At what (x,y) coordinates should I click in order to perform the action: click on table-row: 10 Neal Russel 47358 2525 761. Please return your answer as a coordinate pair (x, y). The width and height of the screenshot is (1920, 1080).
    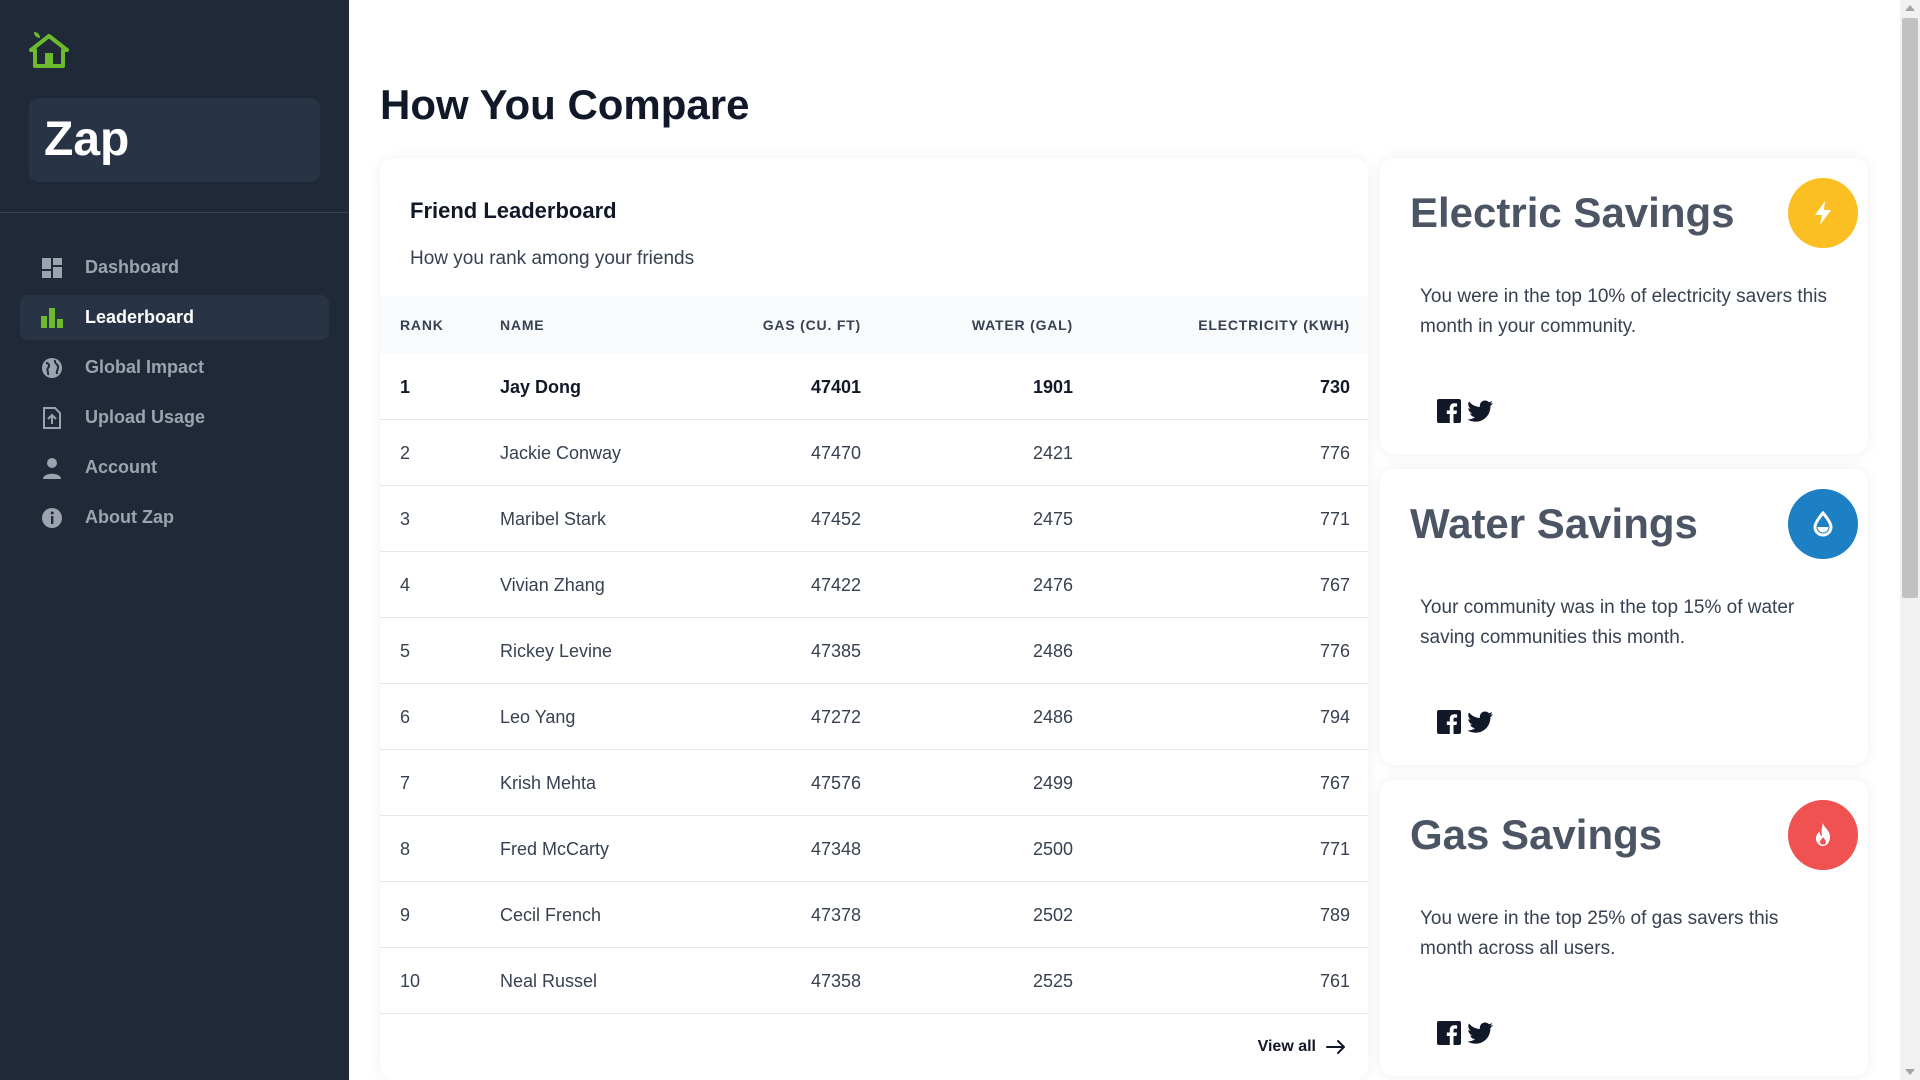
    Looking at the image, I should click on (874, 981).